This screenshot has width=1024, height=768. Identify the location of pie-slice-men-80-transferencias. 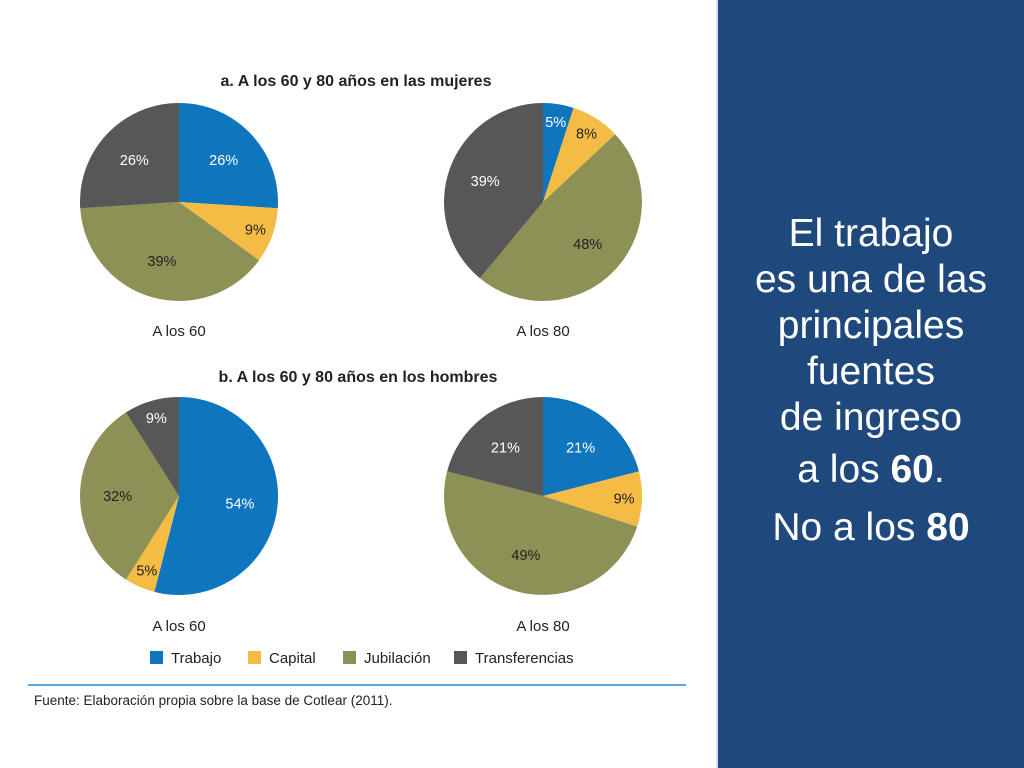
(495, 446).